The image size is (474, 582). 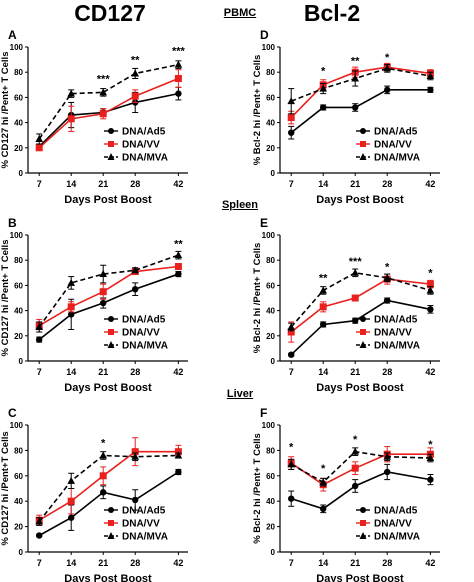 What do you see at coordinates (240, 205) in the screenshot?
I see `section-title-spleen: Spleen` at bounding box center [240, 205].